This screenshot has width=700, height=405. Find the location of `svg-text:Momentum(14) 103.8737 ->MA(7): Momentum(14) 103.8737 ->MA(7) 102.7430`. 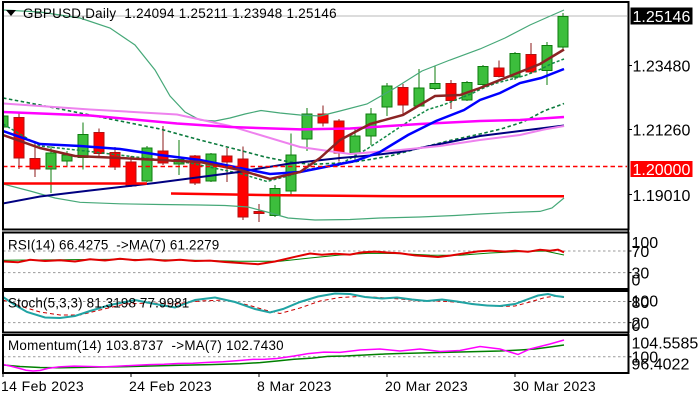

svg-text:Momentum(14) 103.8737 ->MA(7): Momentum(14) 103.8737 ->MA(7) 102.7430 is located at coordinates (146, 345).